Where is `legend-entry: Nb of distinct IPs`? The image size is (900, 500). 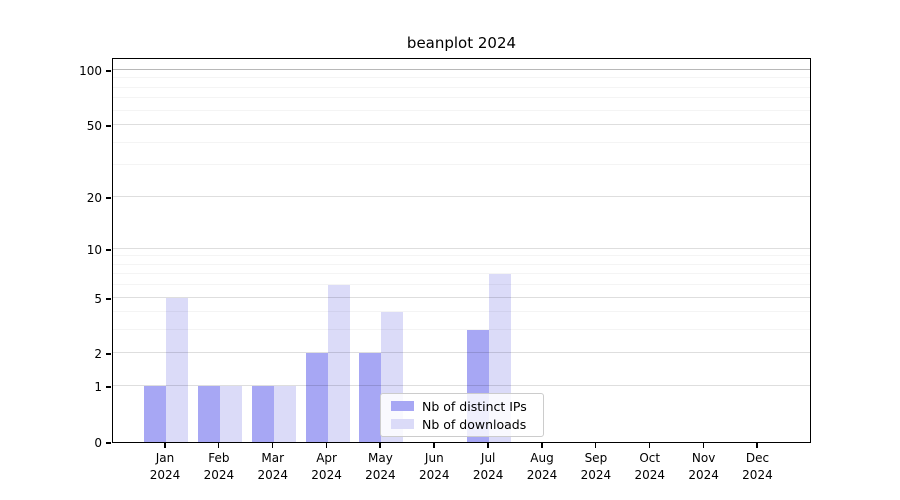 legend-entry: Nb of distinct IPs is located at coordinates (462, 406).